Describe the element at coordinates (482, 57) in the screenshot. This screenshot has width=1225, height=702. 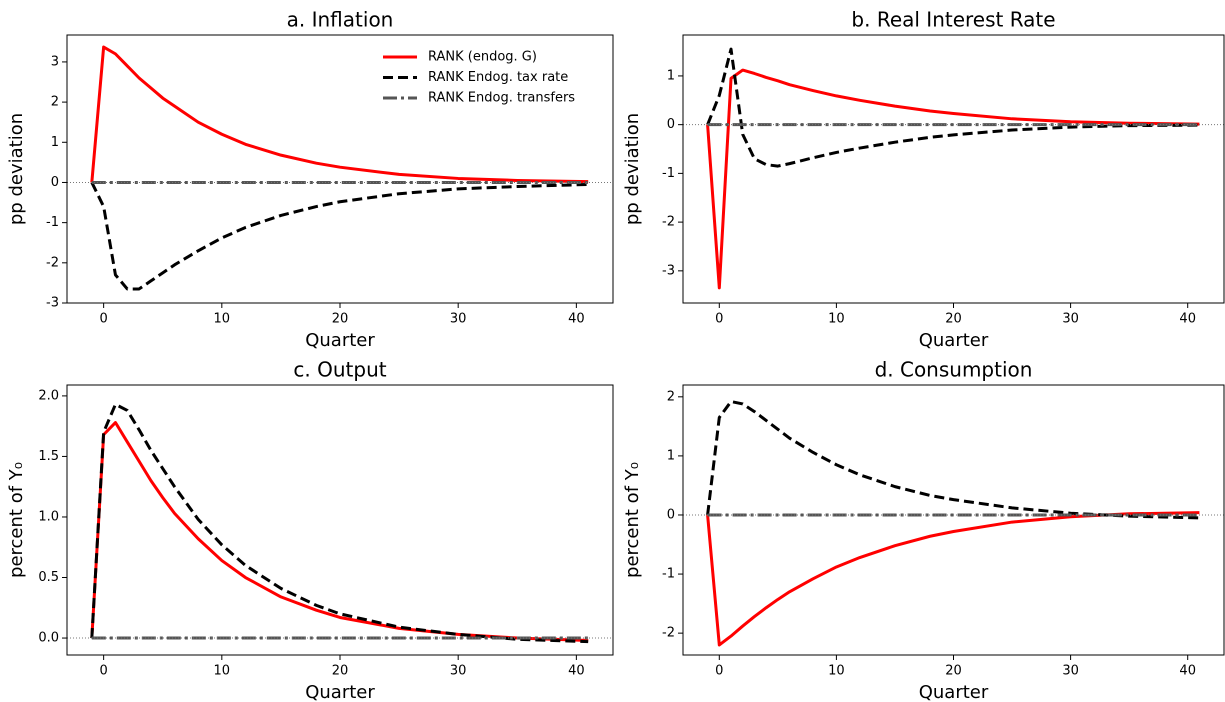
I see `legend-label: RANK (endog. G)` at that location.